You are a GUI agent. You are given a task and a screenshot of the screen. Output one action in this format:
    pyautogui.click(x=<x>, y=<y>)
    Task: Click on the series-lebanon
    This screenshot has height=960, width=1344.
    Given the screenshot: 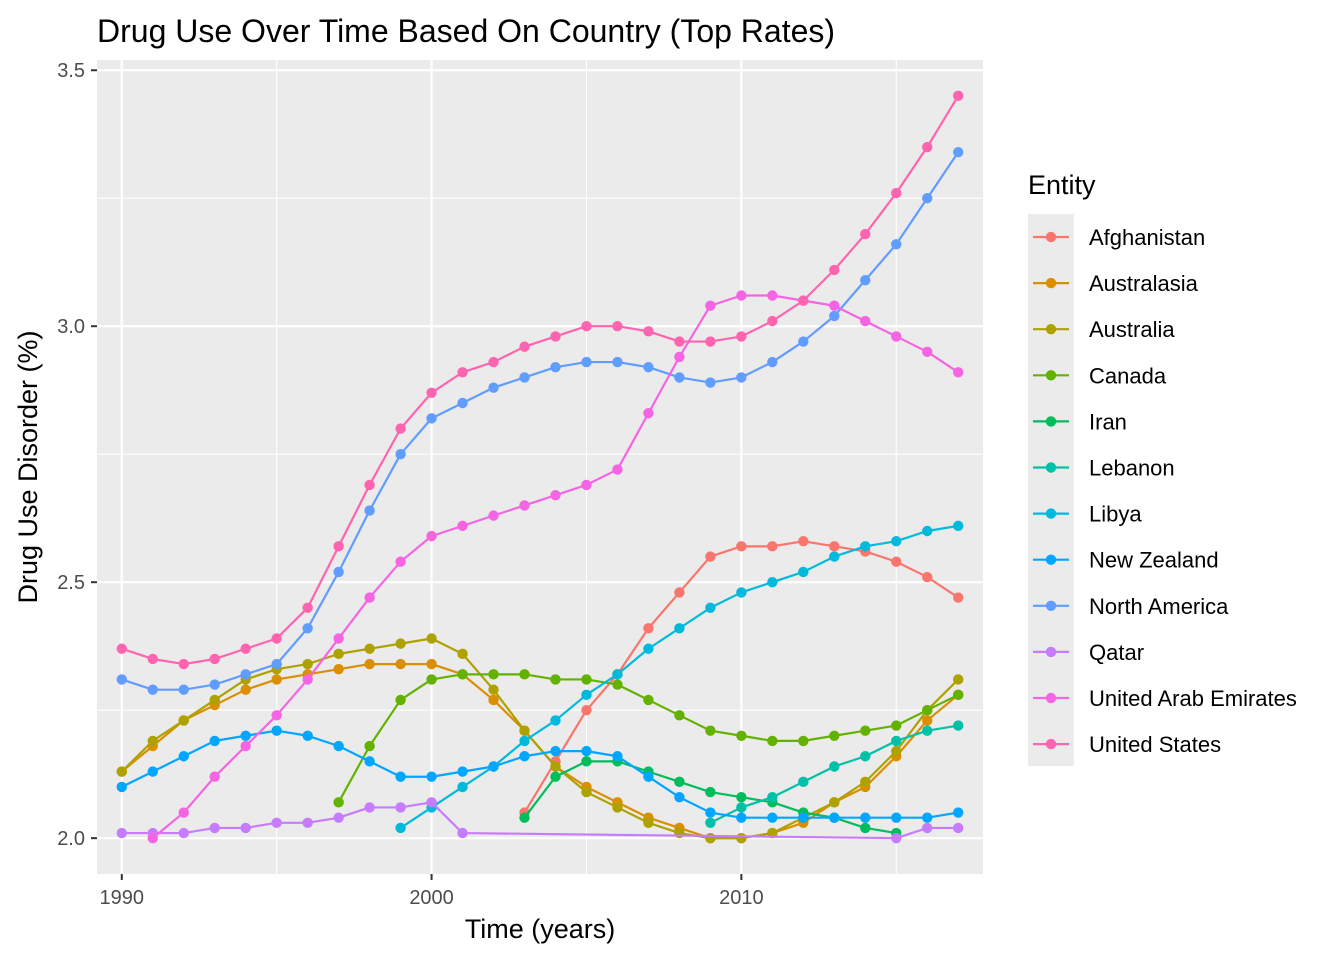 What is the action you would take?
    pyautogui.click(x=834, y=774)
    